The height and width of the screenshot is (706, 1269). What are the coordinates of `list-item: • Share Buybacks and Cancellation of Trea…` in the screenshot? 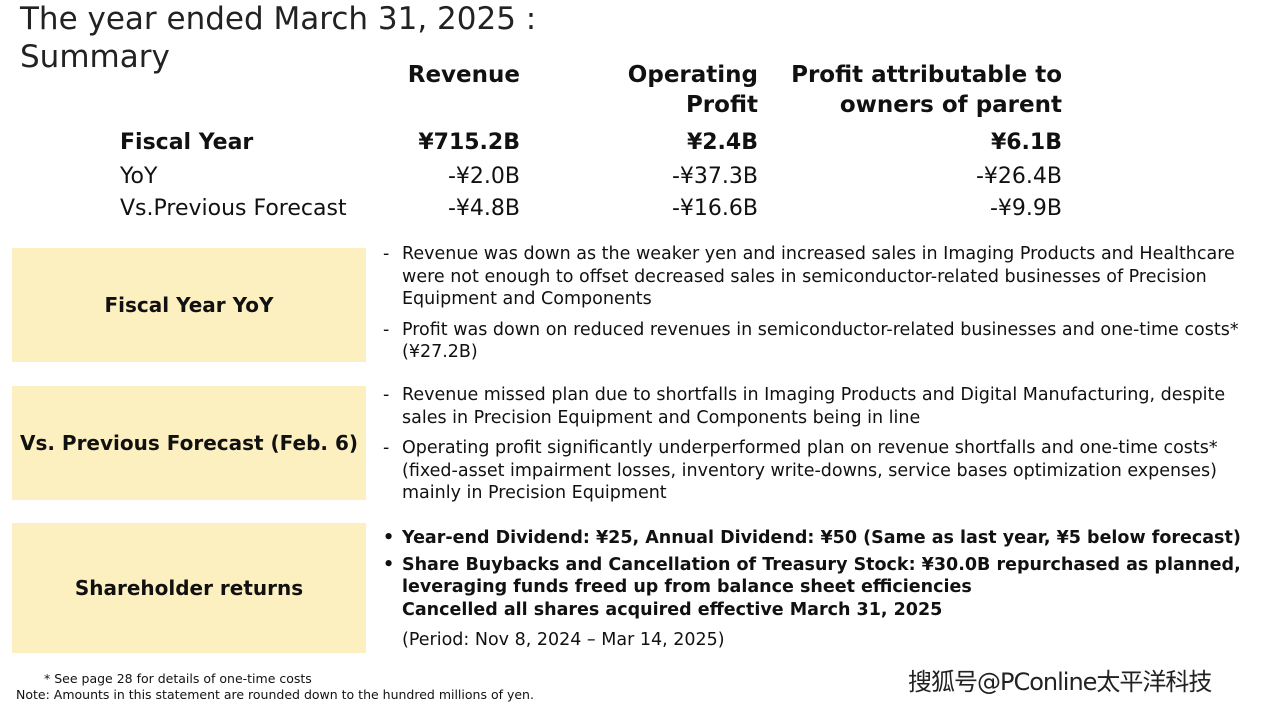 It's located at (812, 576).